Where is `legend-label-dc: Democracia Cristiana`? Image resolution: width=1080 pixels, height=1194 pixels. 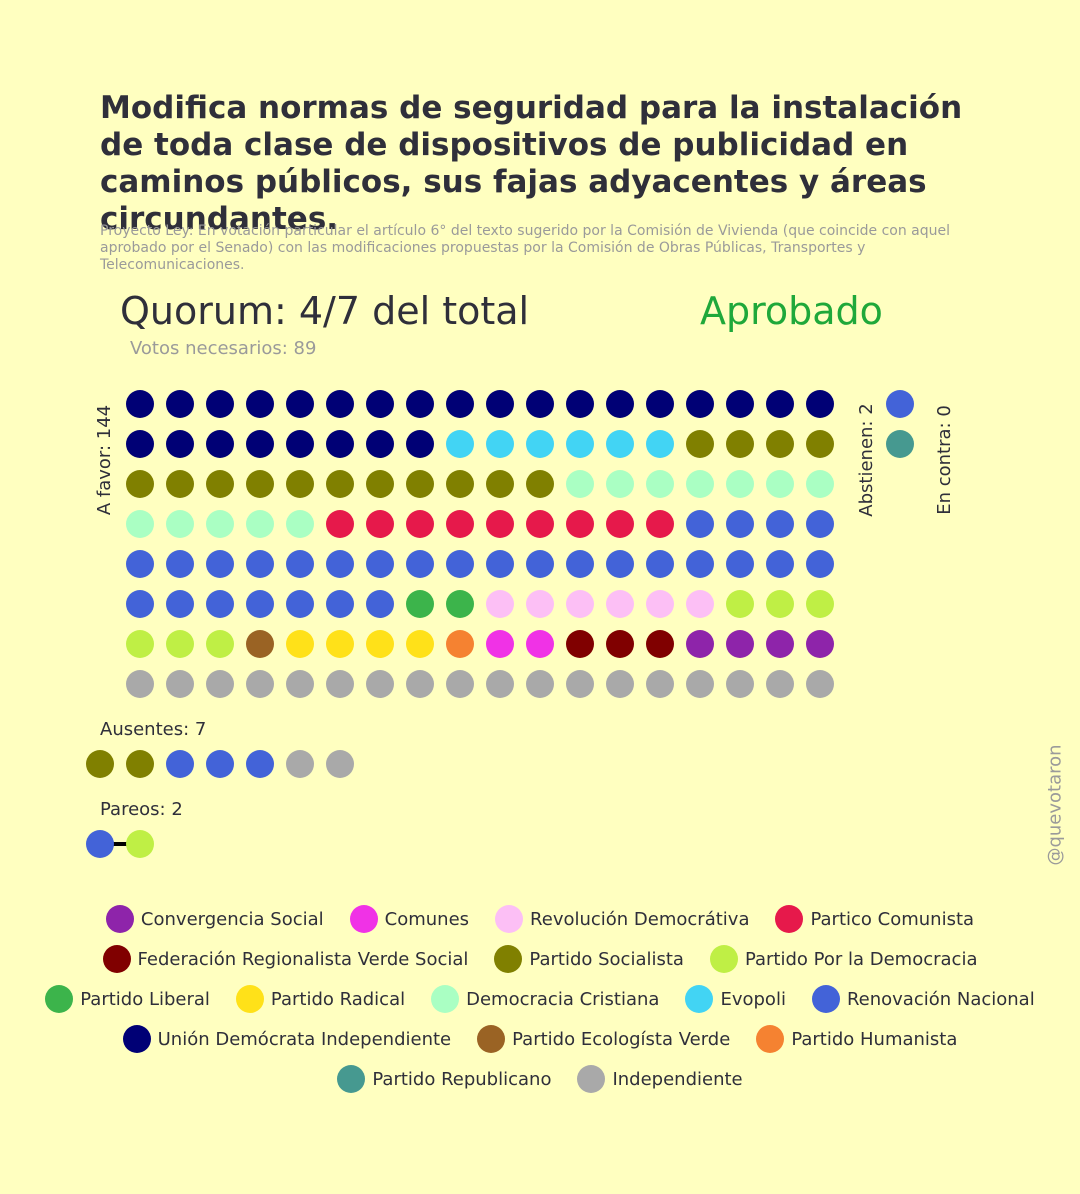 legend-label-dc: Democracia Cristiana is located at coordinates (563, 999).